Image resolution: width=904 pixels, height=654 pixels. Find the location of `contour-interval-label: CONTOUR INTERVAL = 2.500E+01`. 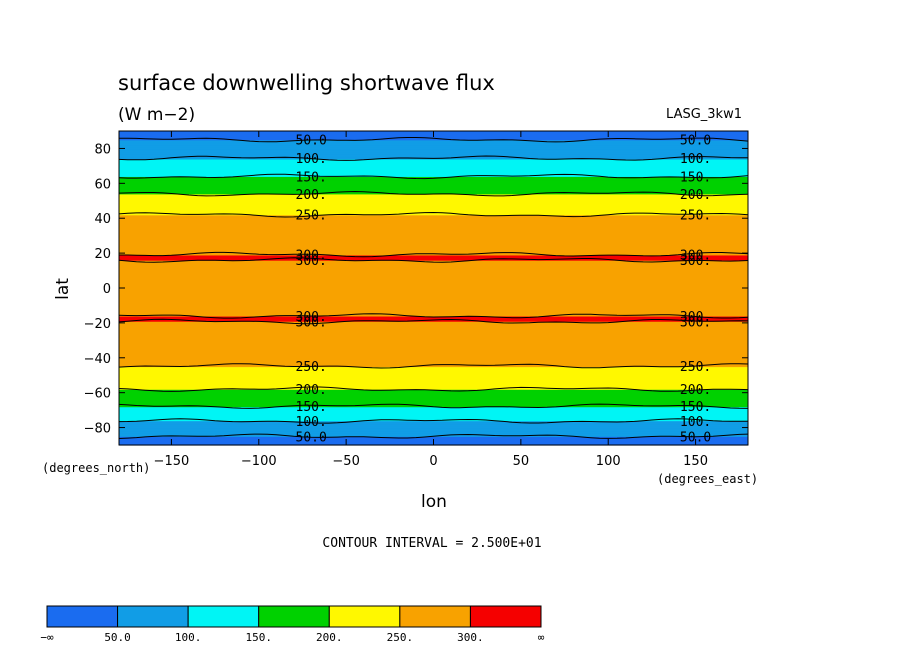

contour-interval-label: CONTOUR INTERVAL = 2.500E+01 is located at coordinates (431, 543).